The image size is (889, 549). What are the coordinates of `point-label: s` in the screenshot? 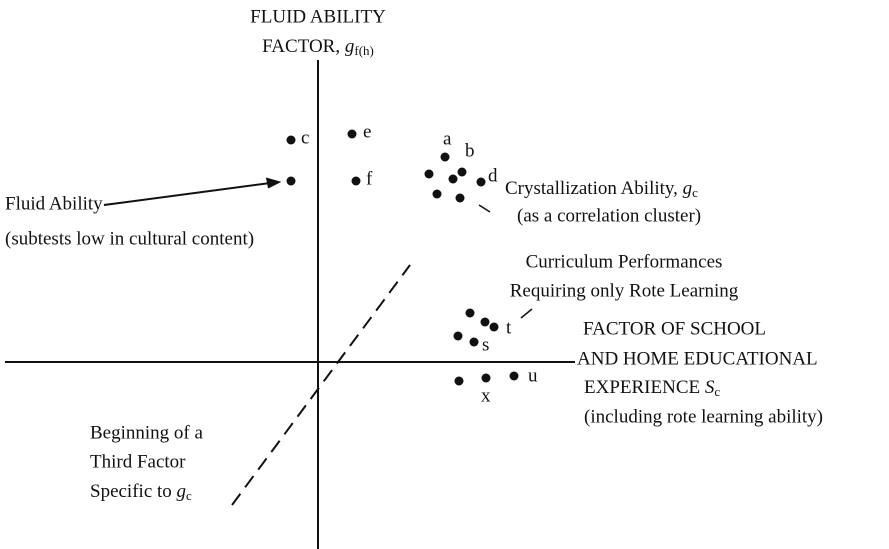 It's located at (485, 344).